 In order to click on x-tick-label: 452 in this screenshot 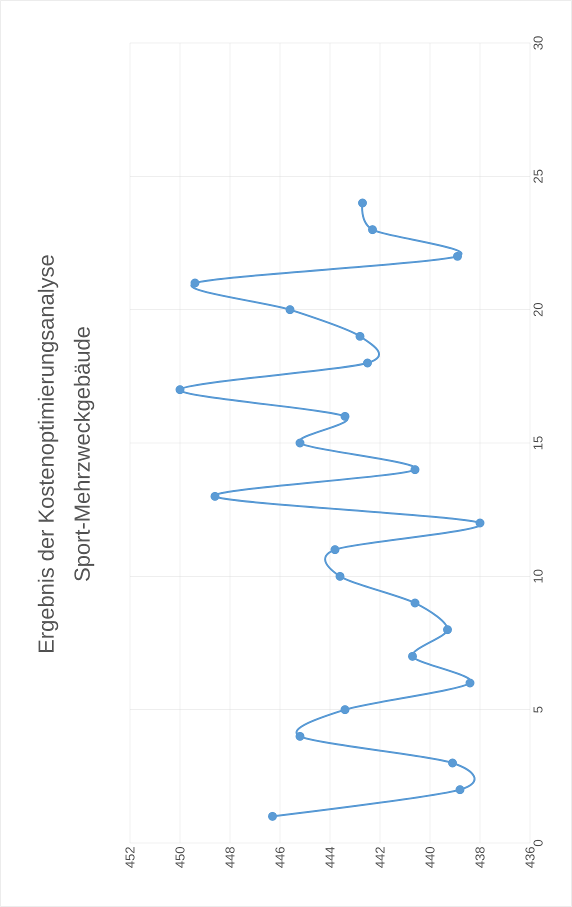, I will do `click(130, 857)`.